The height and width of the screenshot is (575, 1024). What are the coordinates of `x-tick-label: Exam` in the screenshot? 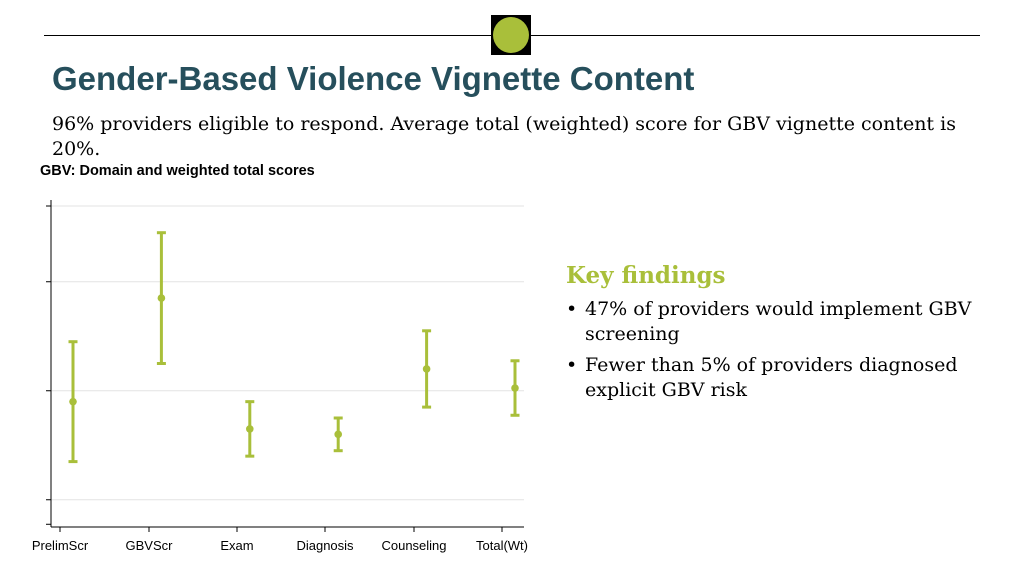 It's located at (236, 545).